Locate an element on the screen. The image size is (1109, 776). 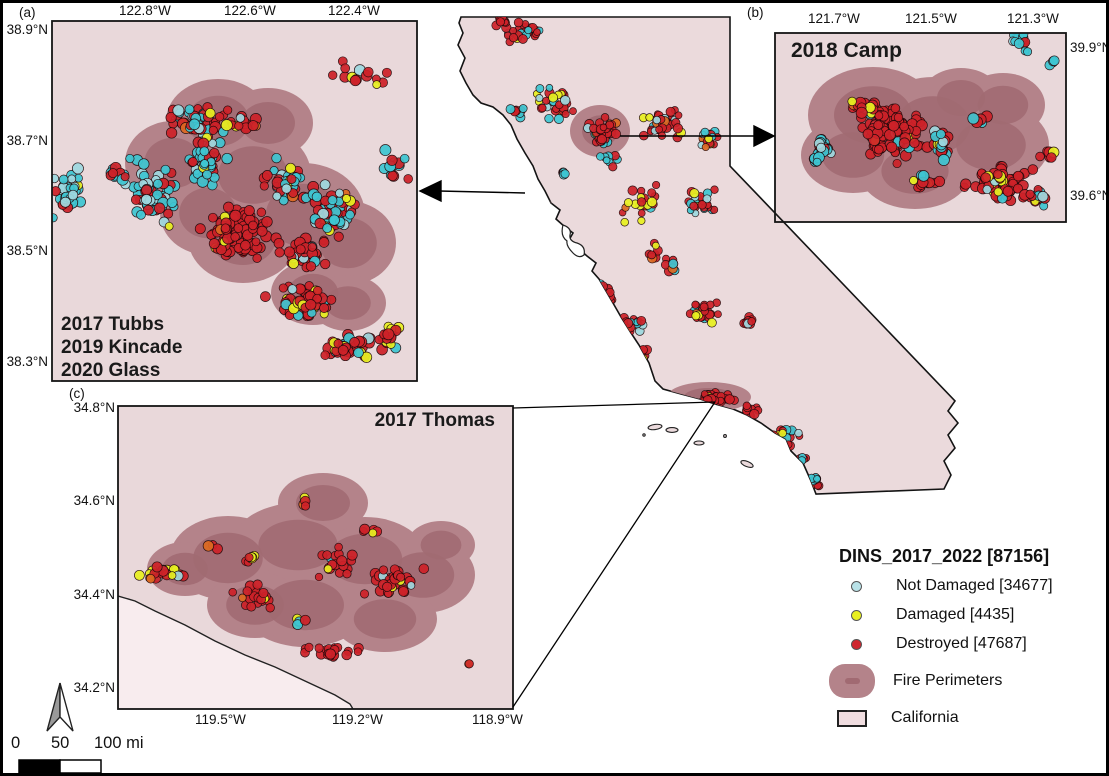
panel-a-lat-tick-1: 38.9°N is located at coordinates (27, 29).